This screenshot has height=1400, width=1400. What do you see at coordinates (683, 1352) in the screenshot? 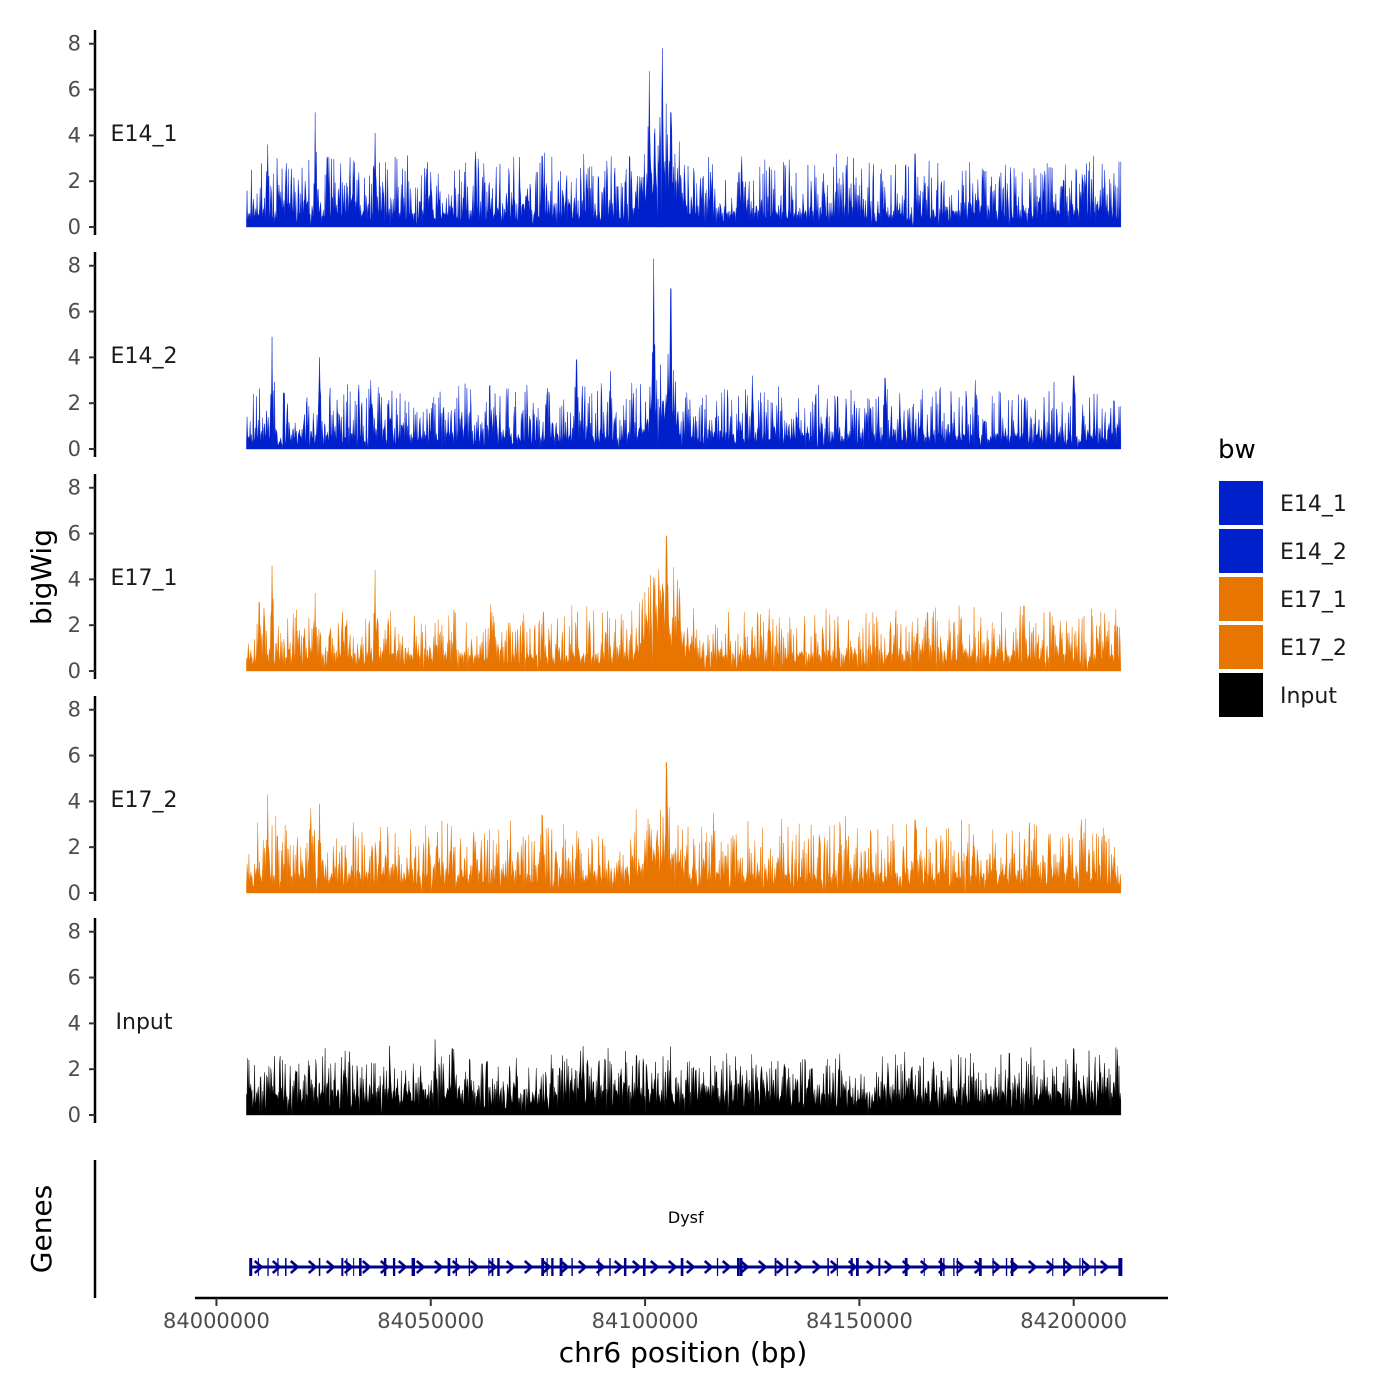
I see `x-axis-title: chr6 position (bp)` at bounding box center [683, 1352].